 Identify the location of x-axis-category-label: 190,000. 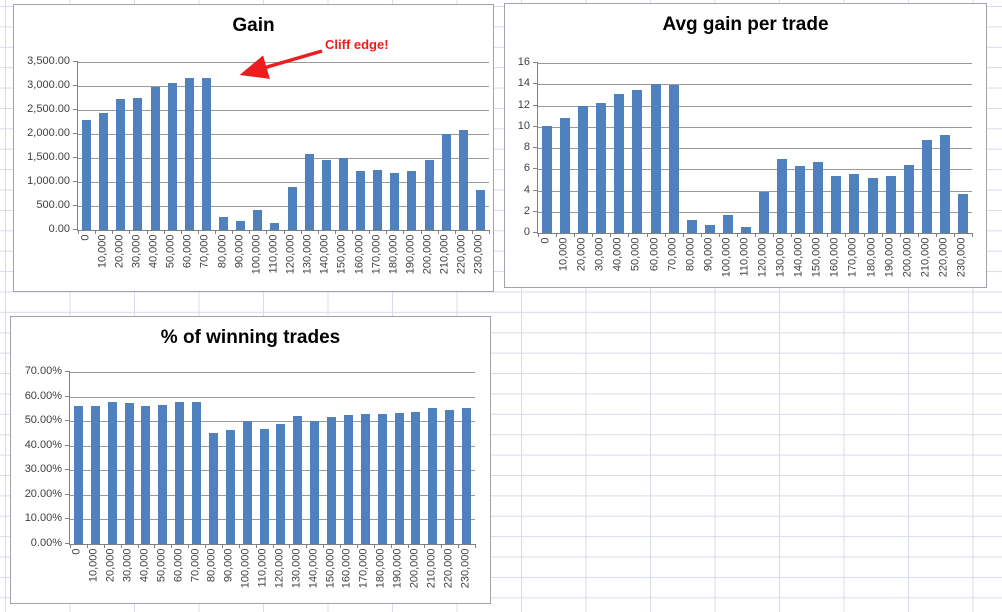
(410, 254).